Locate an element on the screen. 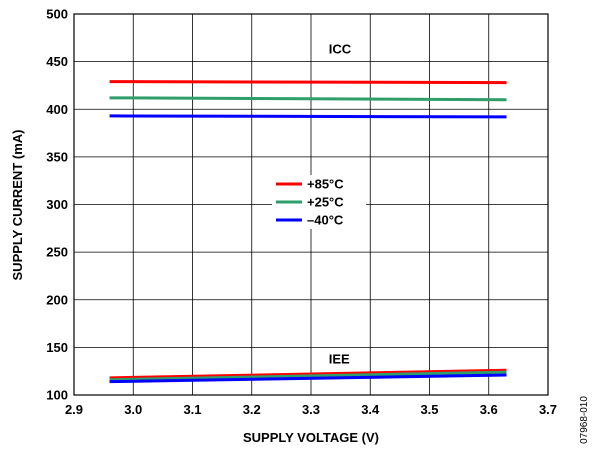 The image size is (594, 452). legend-label: –40°C is located at coordinates (325, 220).